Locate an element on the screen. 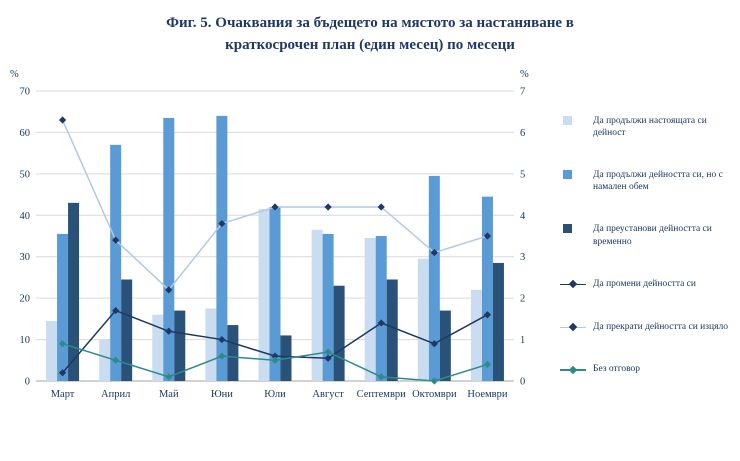 The height and width of the screenshot is (461, 740). legend-item-cease-activity: Да прекрати дейността си изцяло is located at coordinates (647, 327).